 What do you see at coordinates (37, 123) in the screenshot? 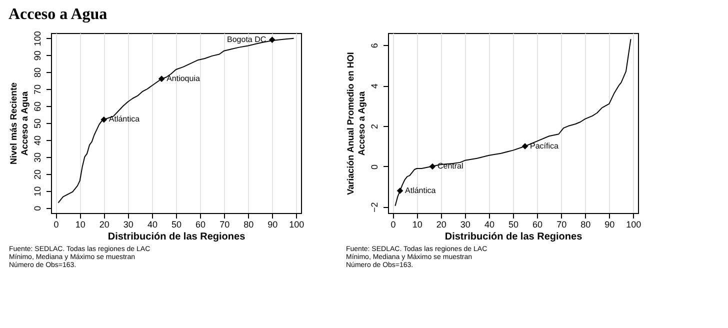
I see `y-tick-label: 50` at bounding box center [37, 123].